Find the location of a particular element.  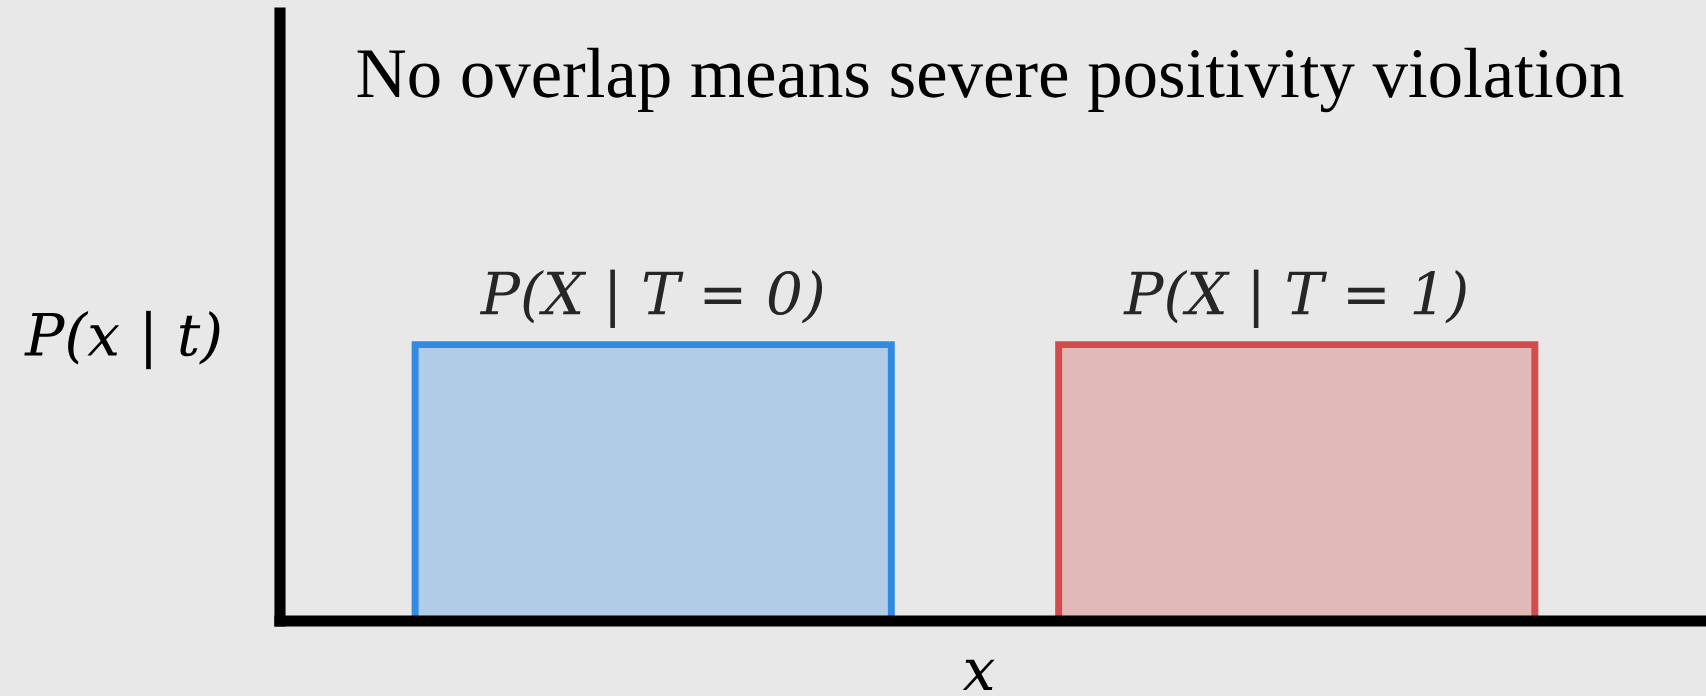

x-tick-label: P(X | T = 1) is located at coordinates (1294, 298).